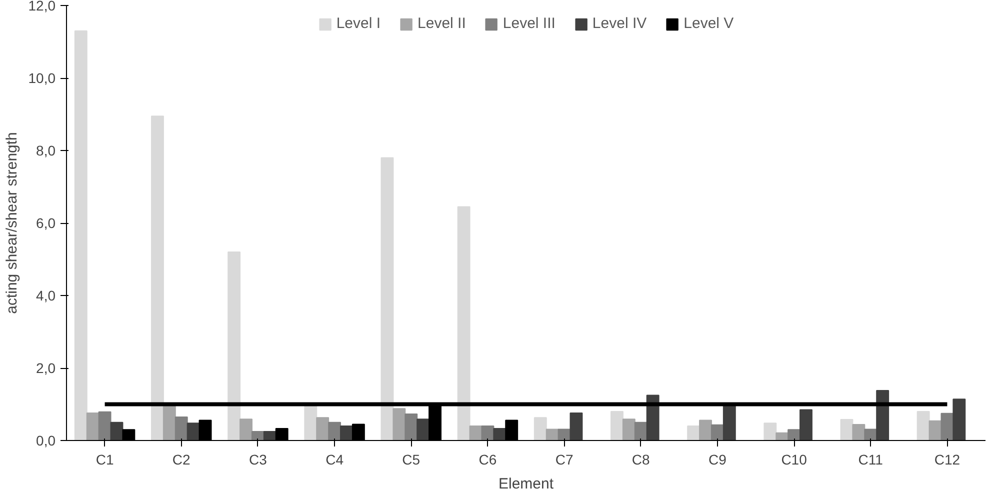  Describe the element at coordinates (871, 460) in the screenshot. I see `x-tick-label: C11` at that location.